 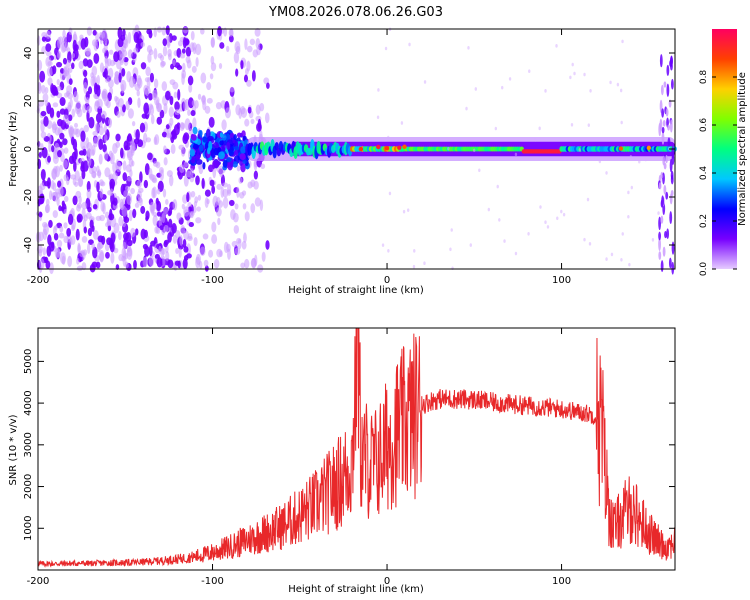 What do you see at coordinates (212, 581) in the screenshot?
I see `snr-x-tick-label: -100` at bounding box center [212, 581].